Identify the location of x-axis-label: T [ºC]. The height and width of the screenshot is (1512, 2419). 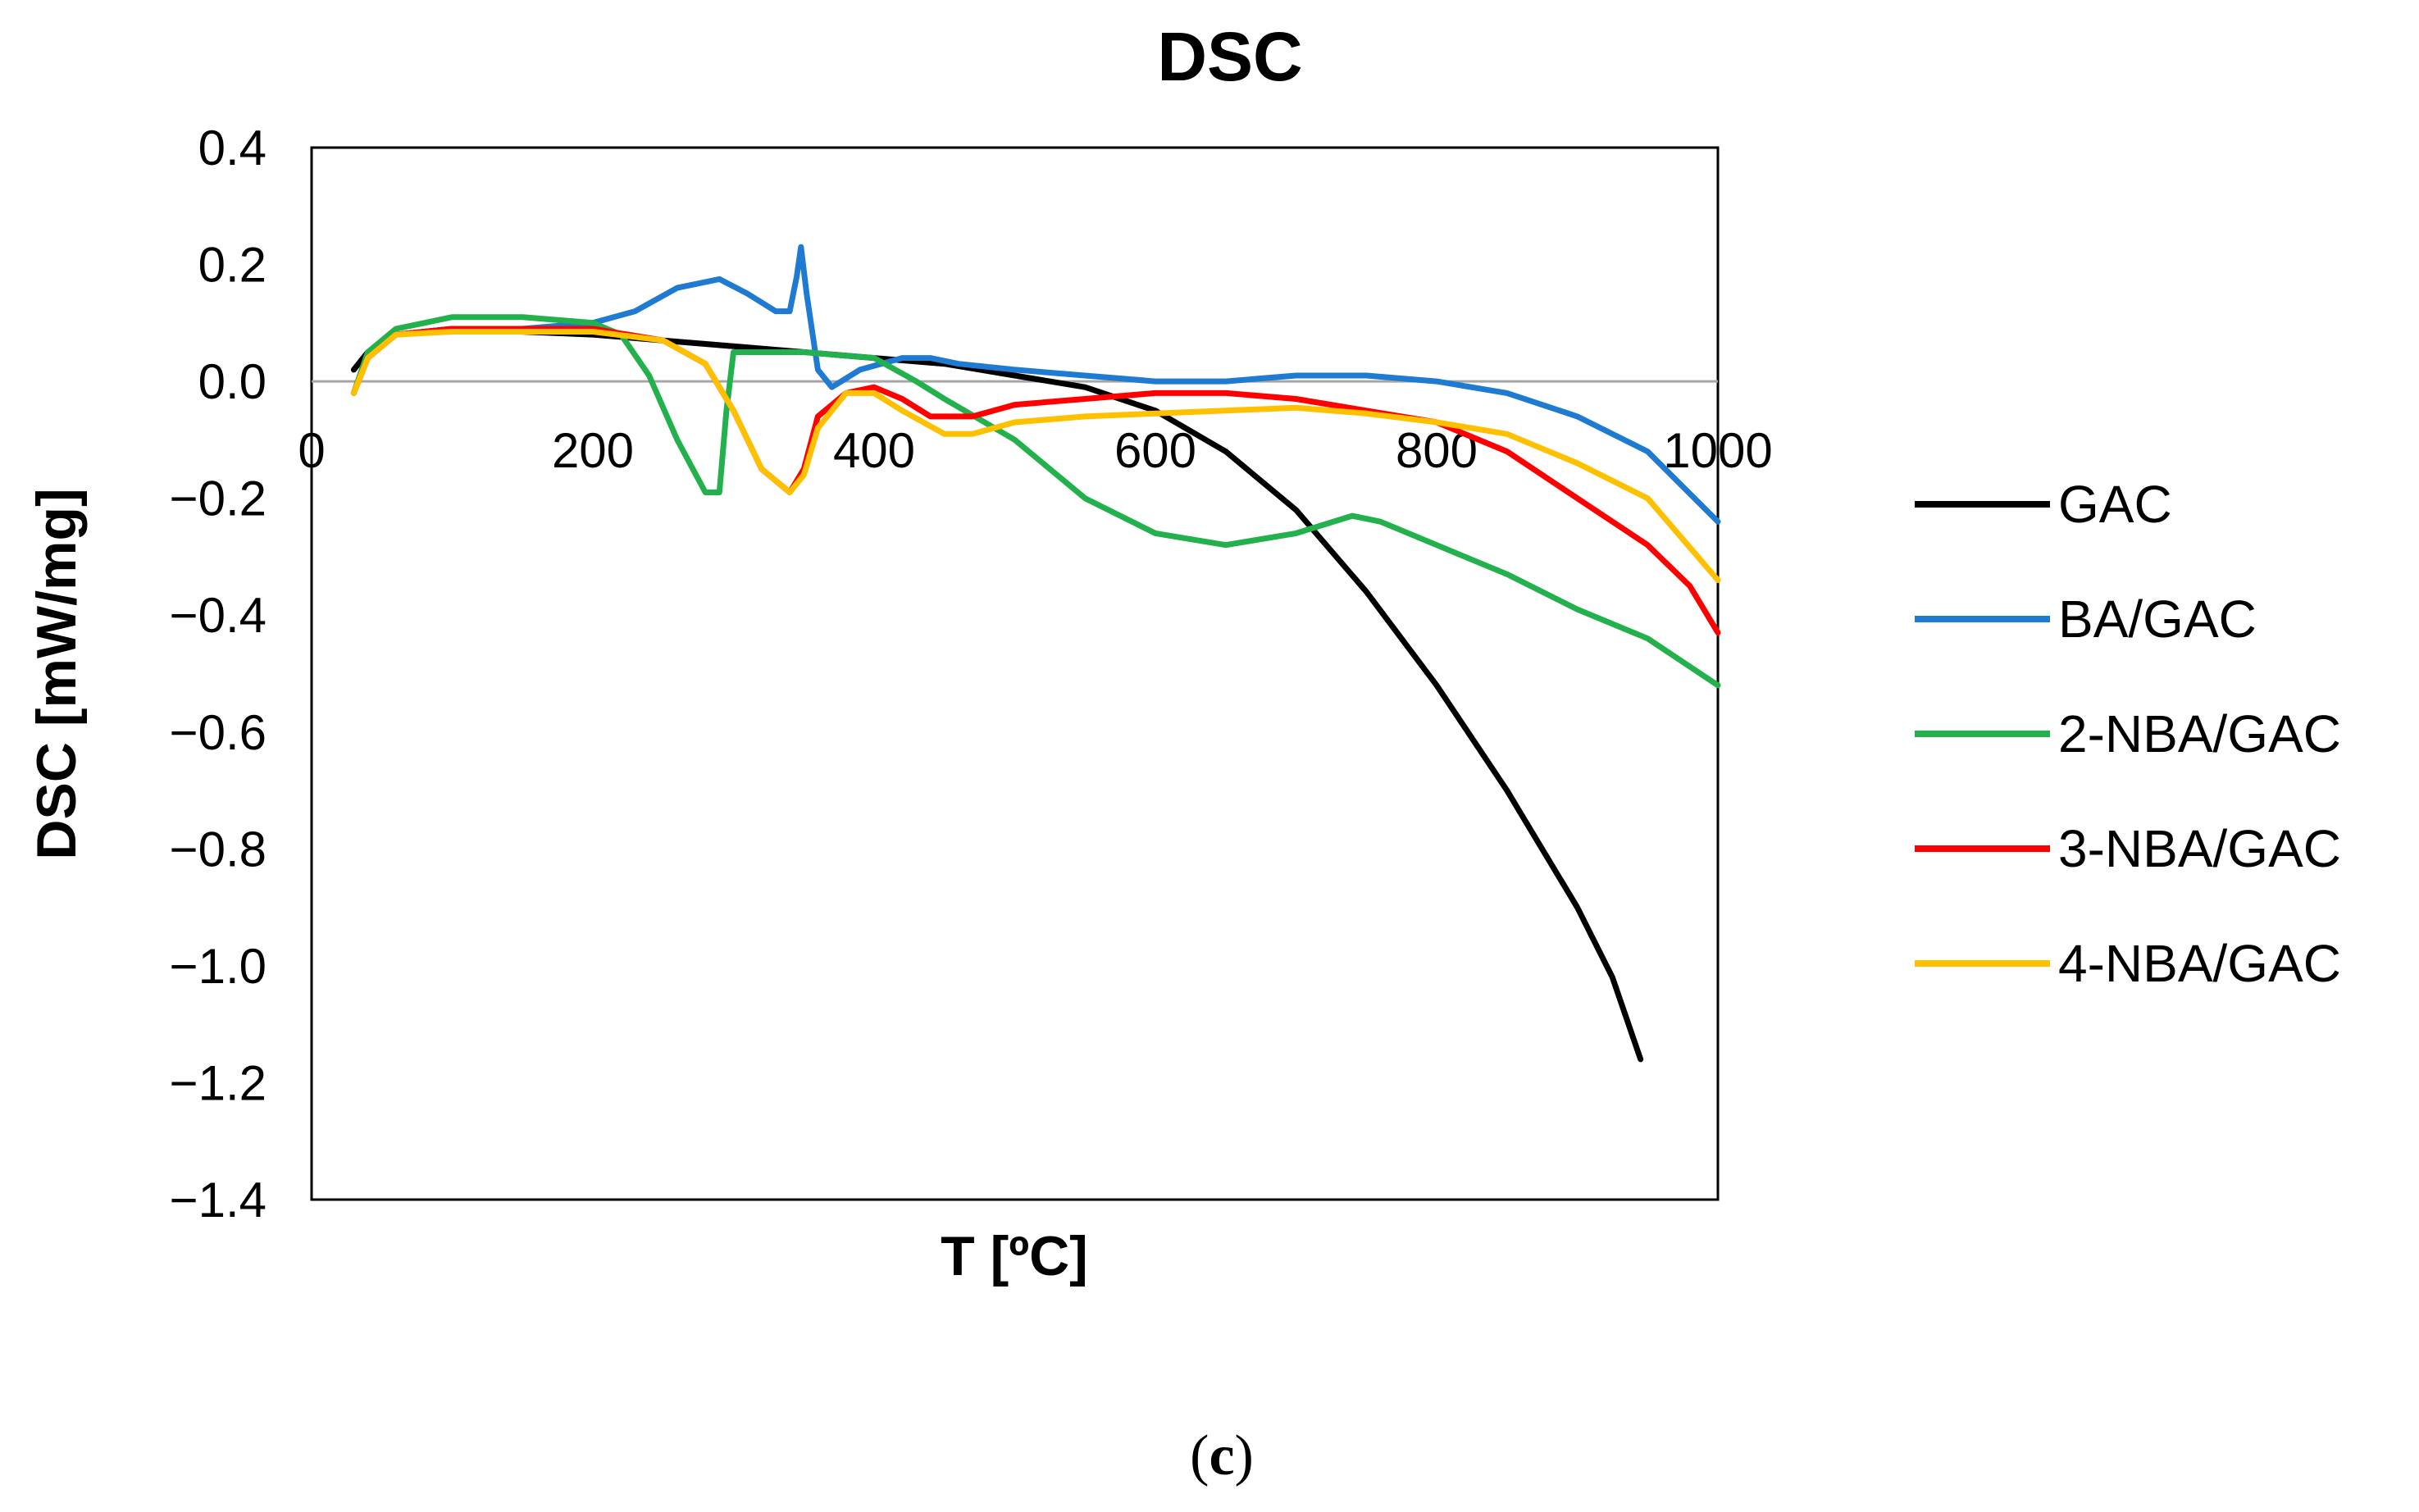
(1014, 1256).